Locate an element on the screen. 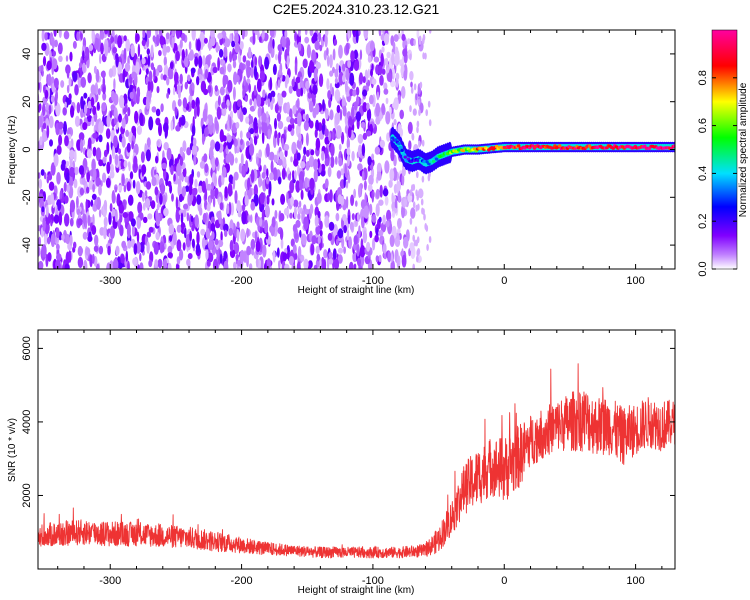  y-tick-label: 20 is located at coordinates (27, 102).